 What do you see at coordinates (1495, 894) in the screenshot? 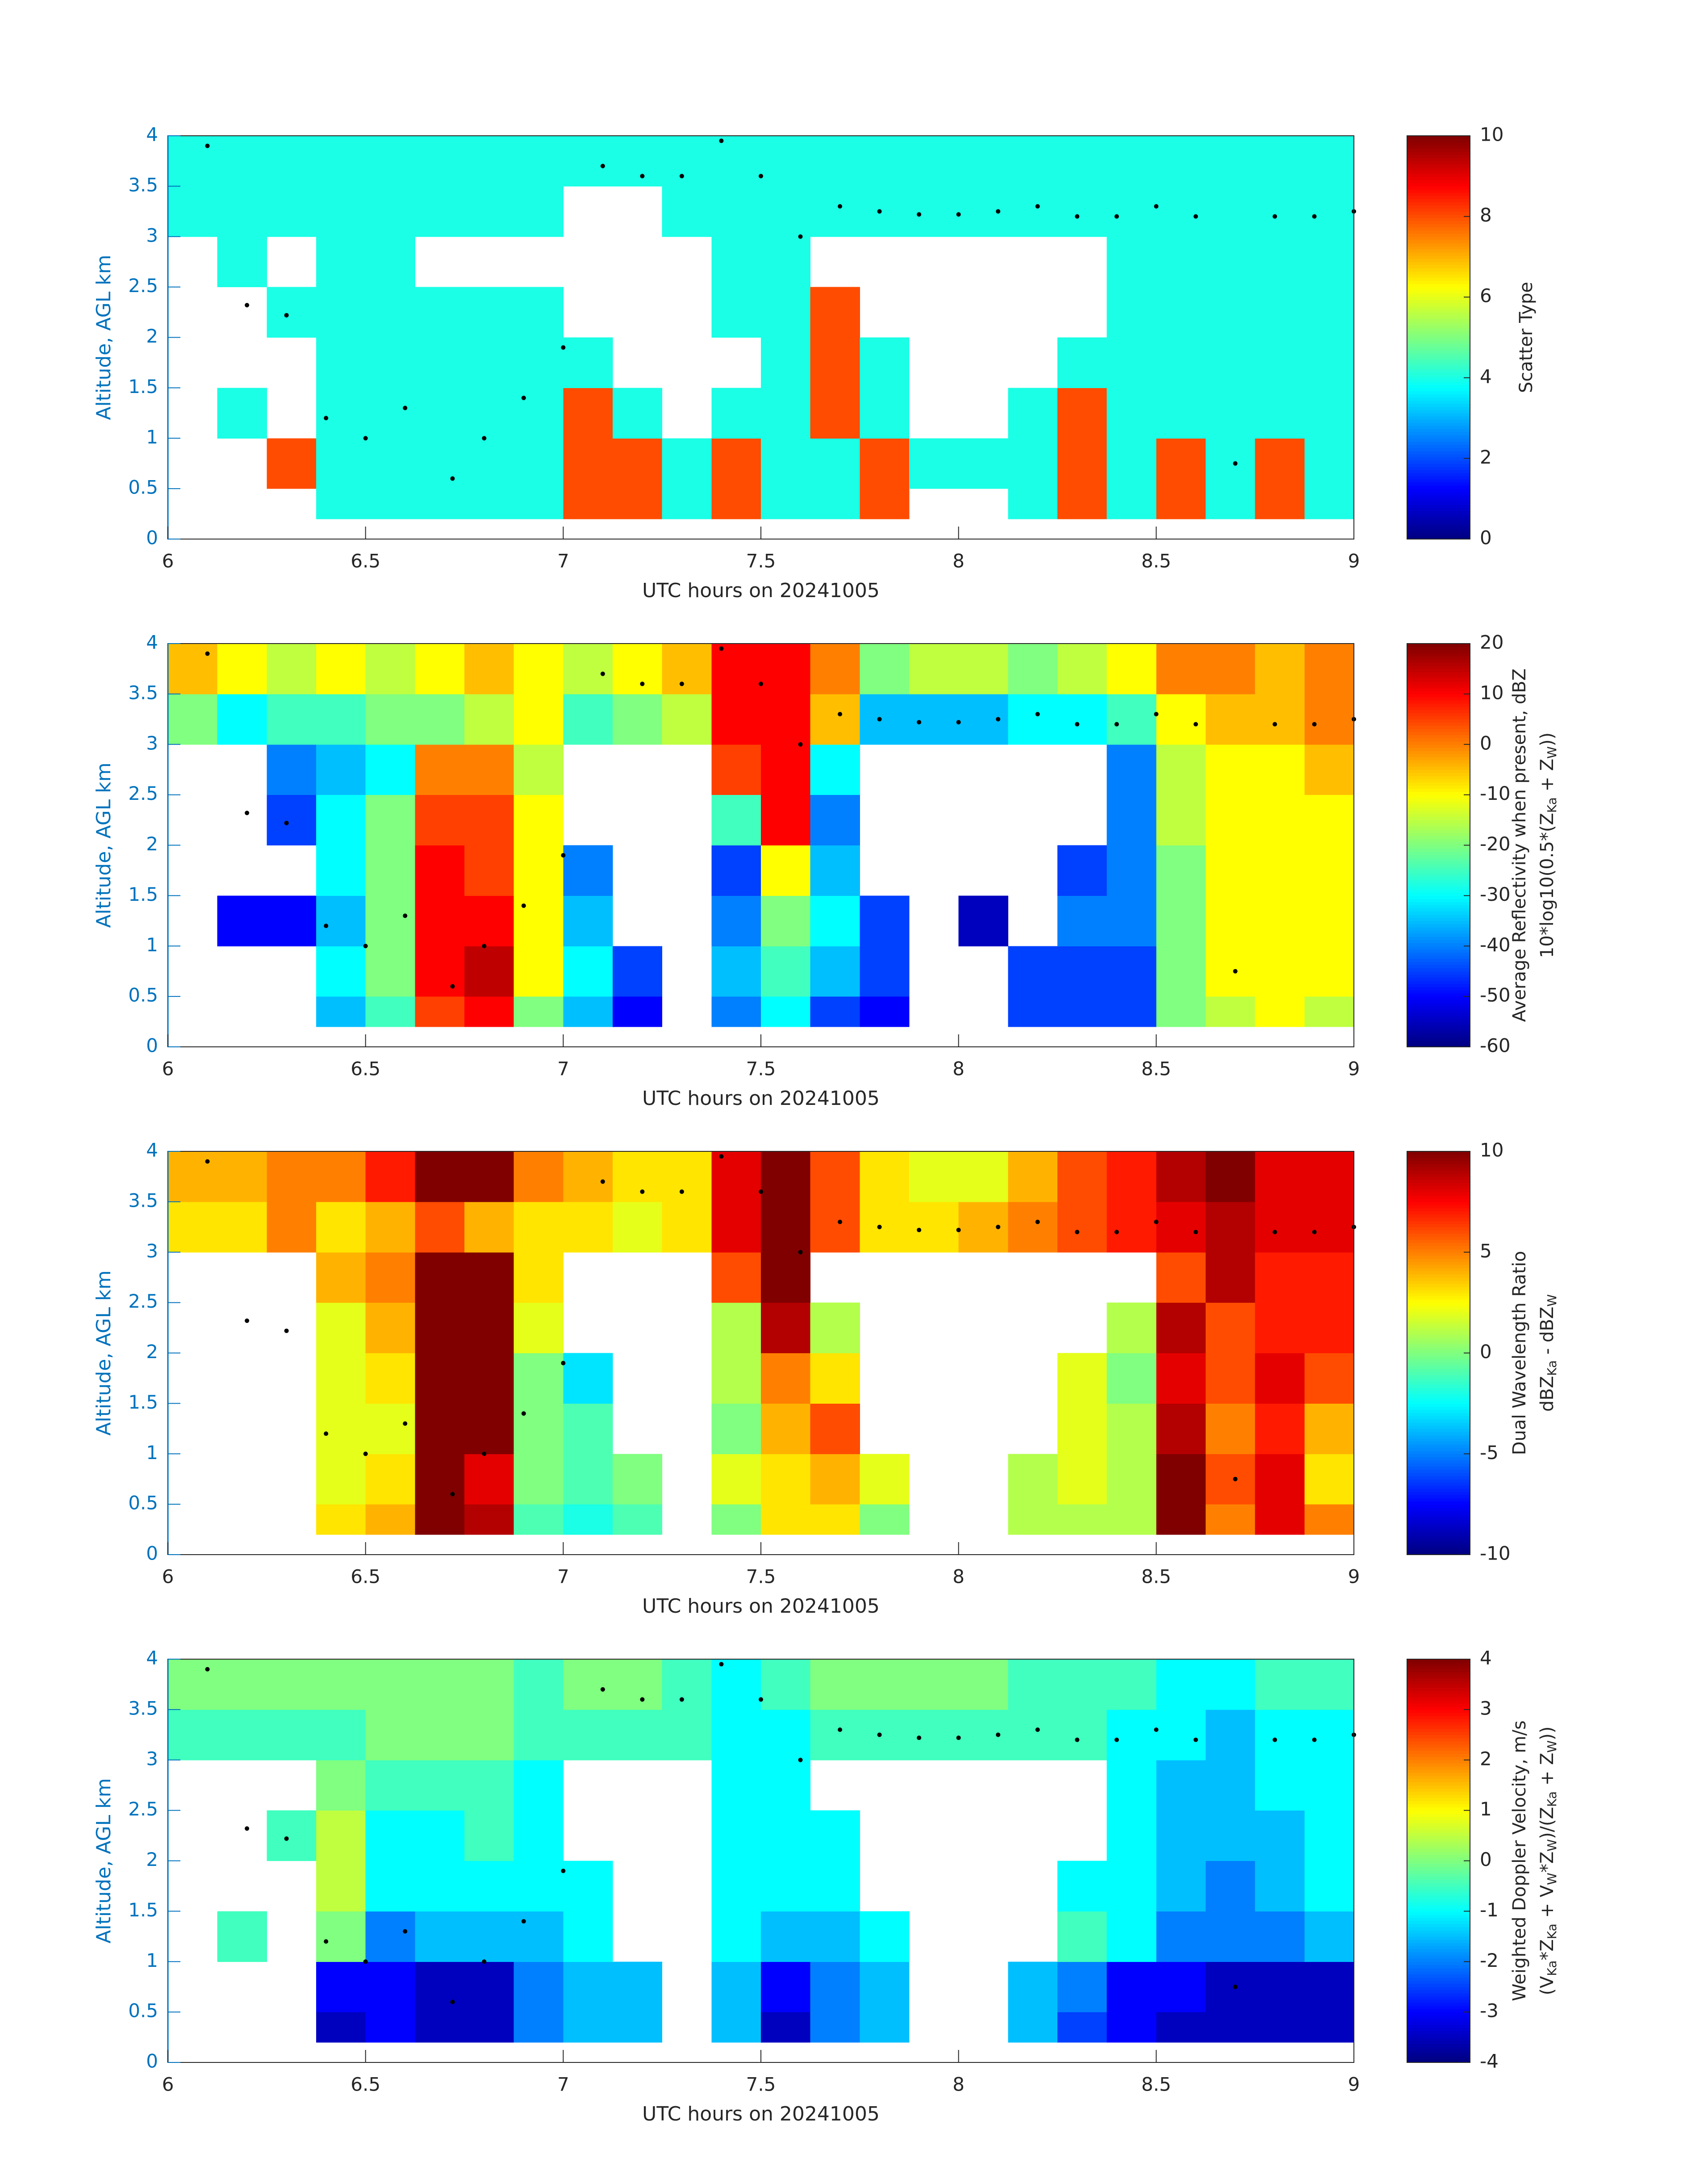
I see `colorbar-tick-label: -30` at bounding box center [1495, 894].